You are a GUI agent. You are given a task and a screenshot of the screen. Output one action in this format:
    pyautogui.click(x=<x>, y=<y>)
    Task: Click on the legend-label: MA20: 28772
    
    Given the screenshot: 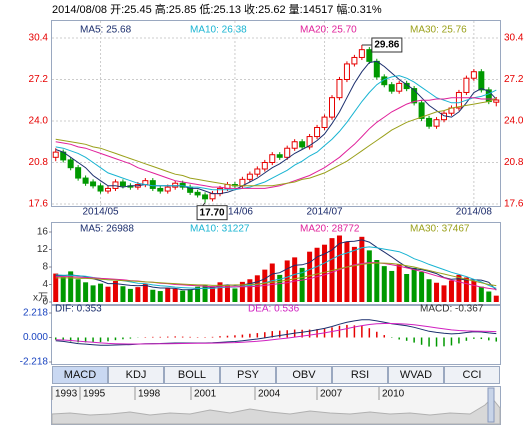 What is the action you would take?
    pyautogui.click(x=330, y=229)
    